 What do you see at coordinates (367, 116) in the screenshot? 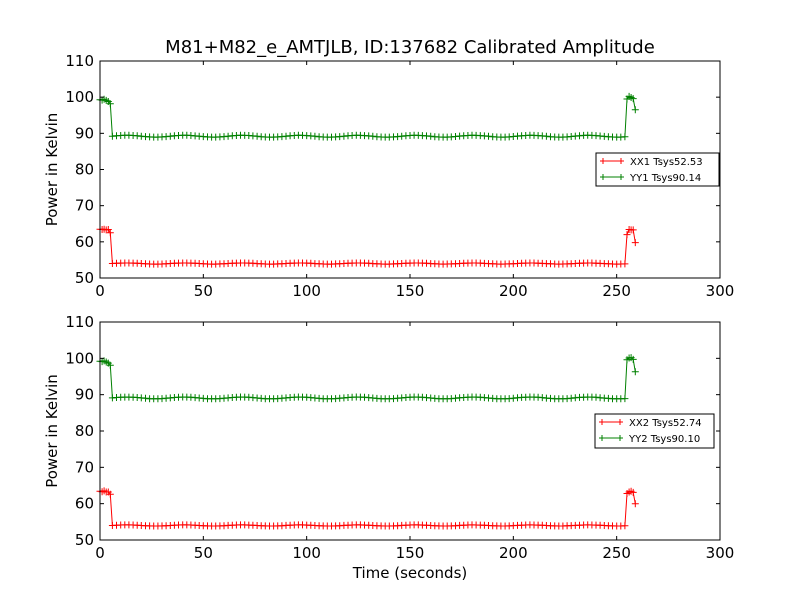
I see `series-yy1` at bounding box center [367, 116].